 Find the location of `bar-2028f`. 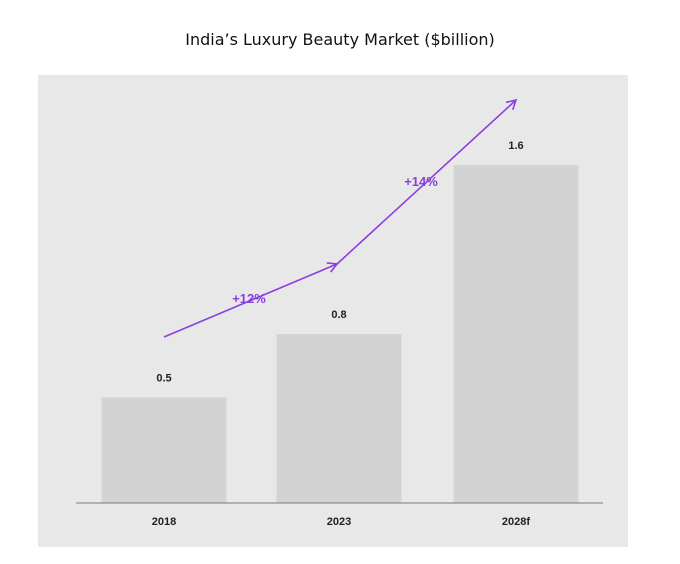

bar-2028f is located at coordinates (516, 334).